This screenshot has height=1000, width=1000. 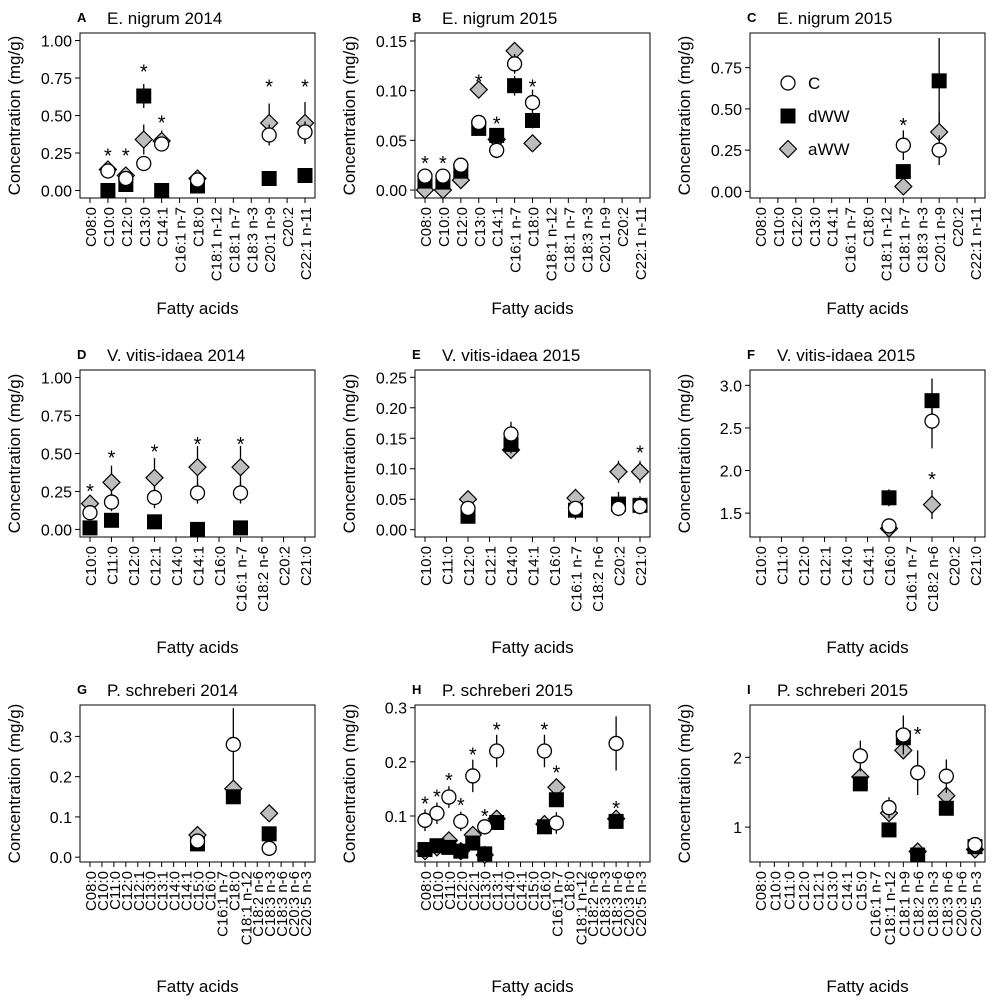 What do you see at coordinates (450, 890) in the screenshot?
I see `x-tick-label: C11:0` at bounding box center [450, 890].